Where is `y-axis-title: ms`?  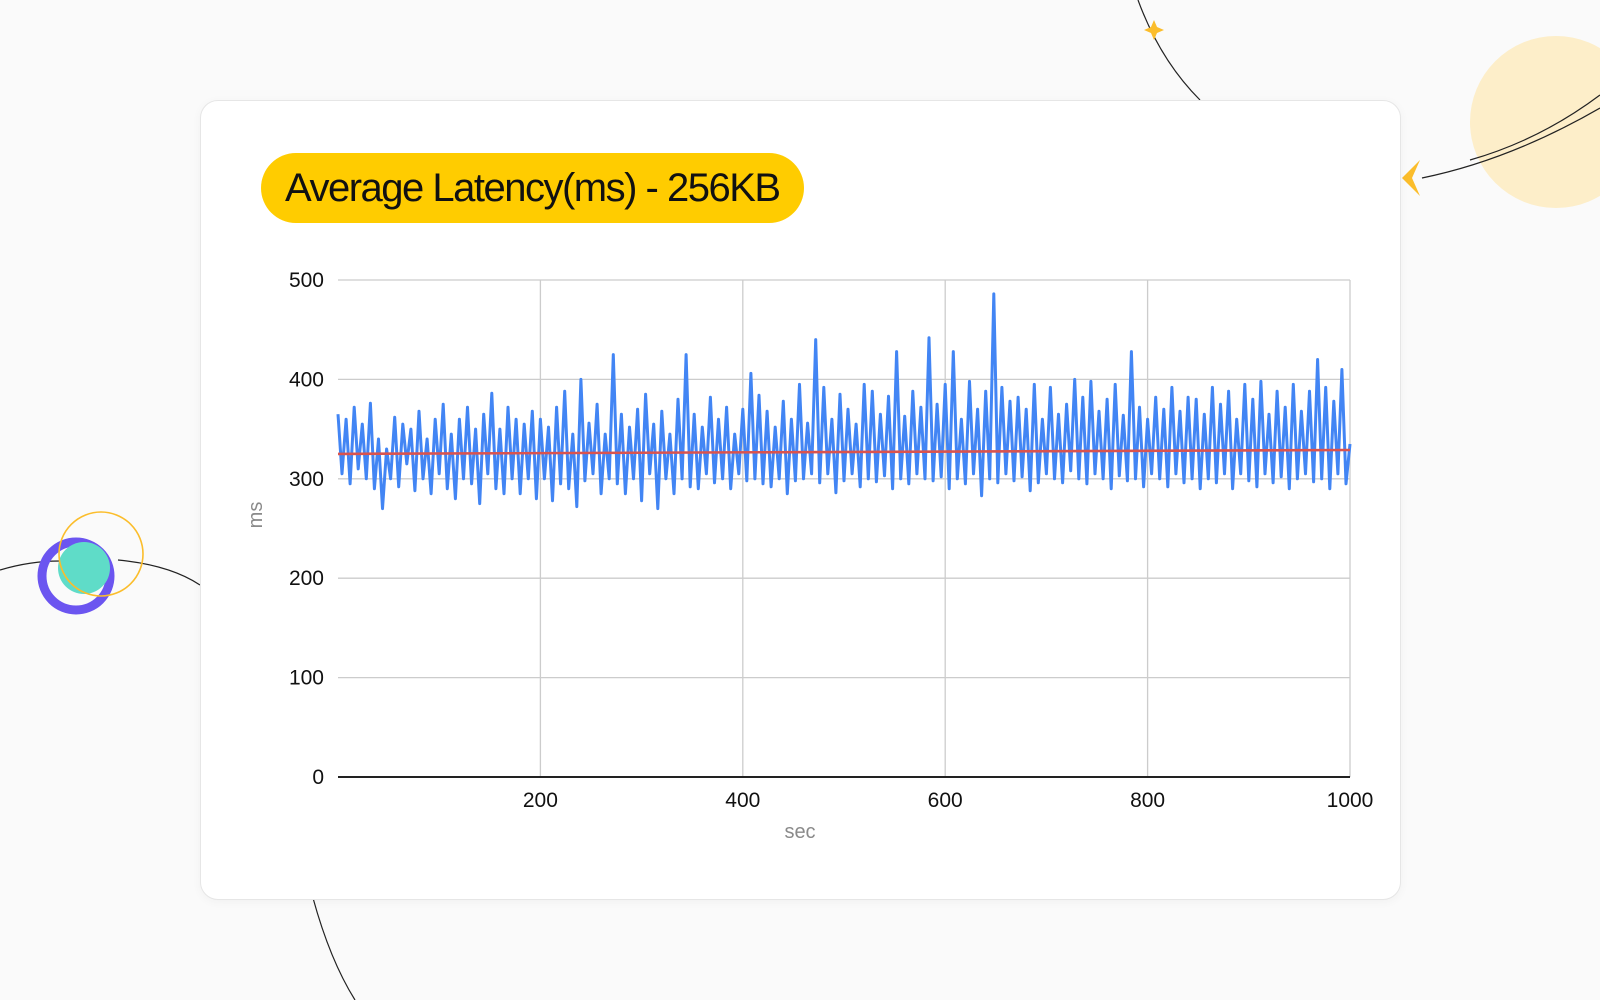
y-axis-title: ms is located at coordinates (256, 515).